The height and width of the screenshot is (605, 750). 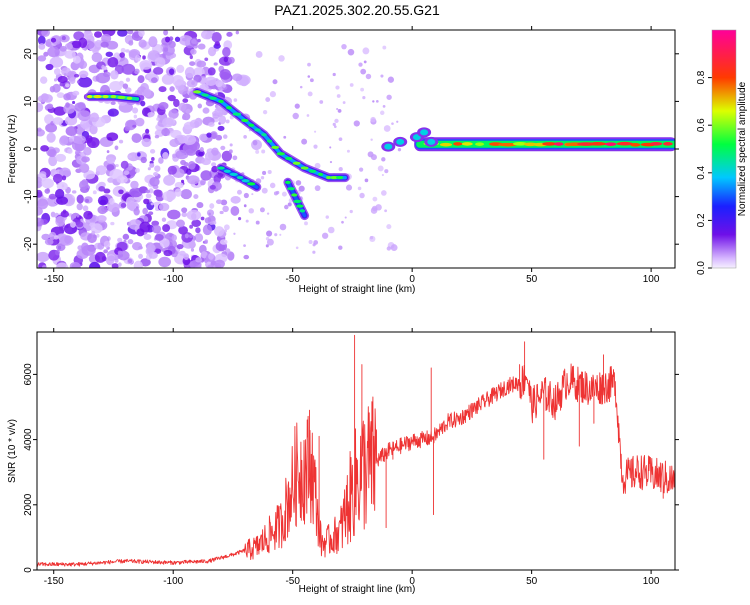 I want to click on colorbar-frame, so click(x=724, y=149).